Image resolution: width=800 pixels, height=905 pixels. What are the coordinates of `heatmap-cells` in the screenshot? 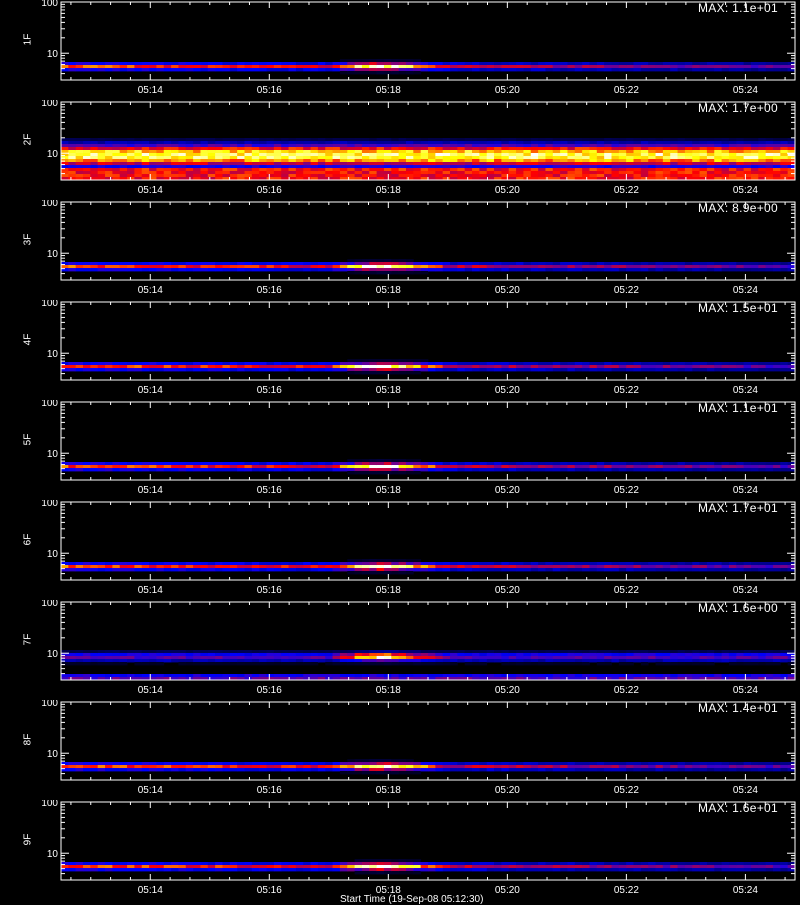 It's located at (428, 766).